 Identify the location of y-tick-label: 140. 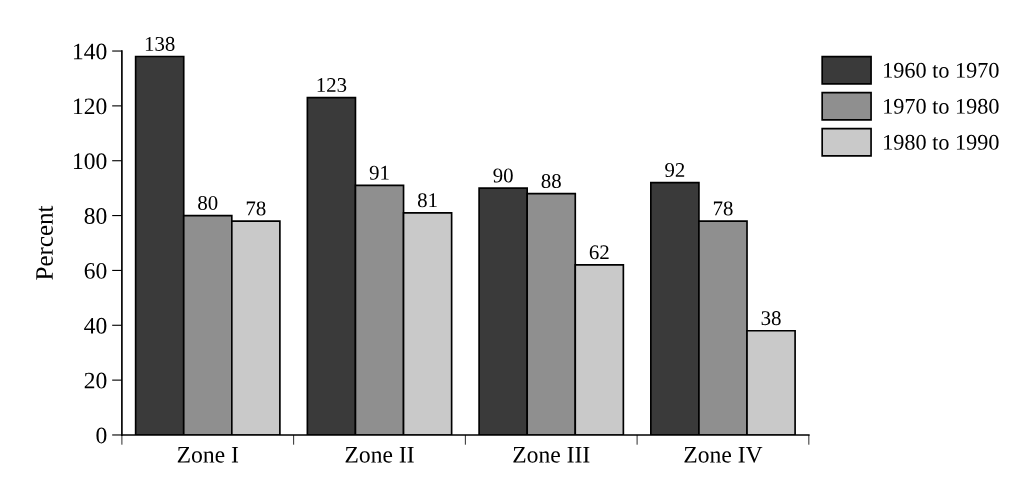
(90, 51).